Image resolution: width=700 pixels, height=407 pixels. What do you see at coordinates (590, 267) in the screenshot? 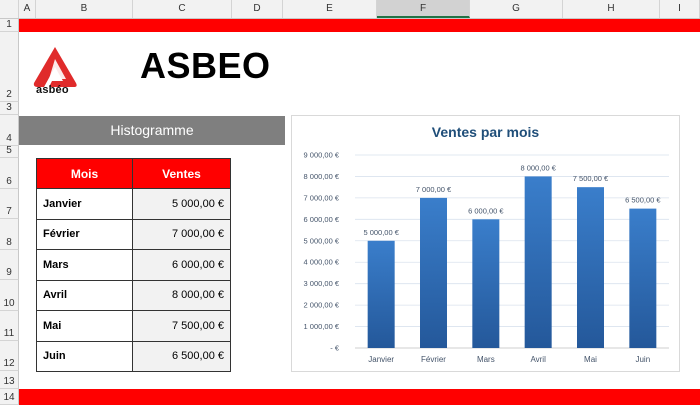
I see `bar-mai` at bounding box center [590, 267].